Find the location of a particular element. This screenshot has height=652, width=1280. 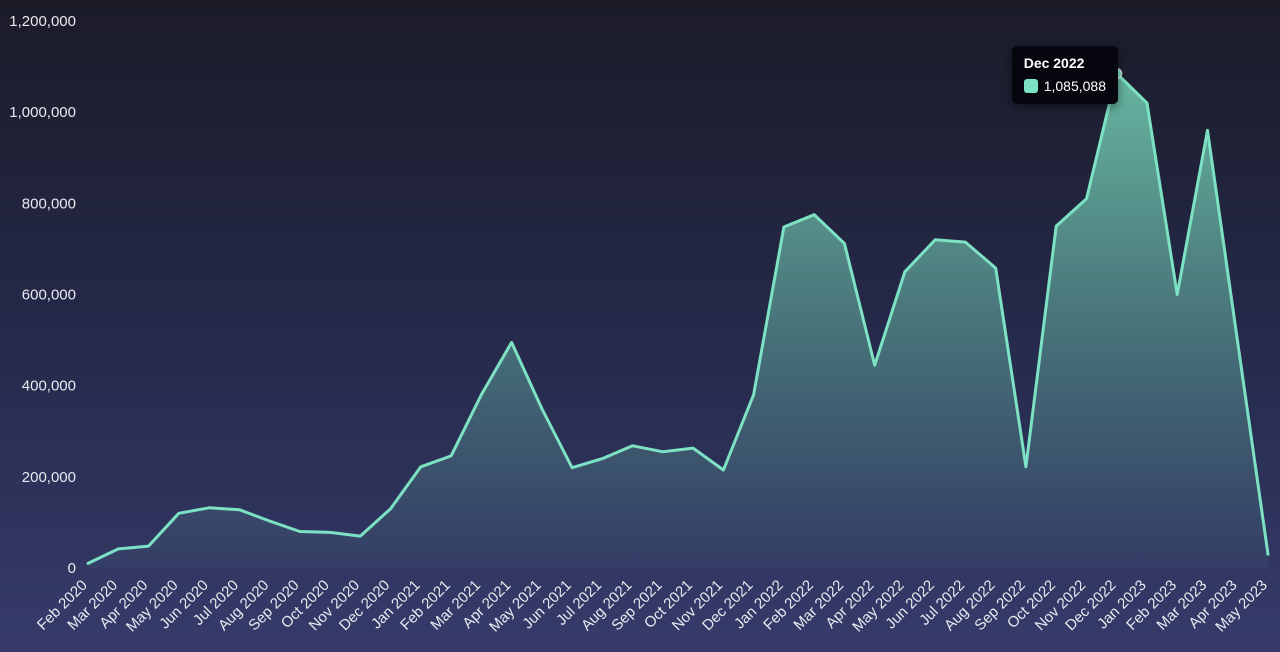

tooltip: Dec 2022 1,085,088 is located at coordinates (1064, 75).